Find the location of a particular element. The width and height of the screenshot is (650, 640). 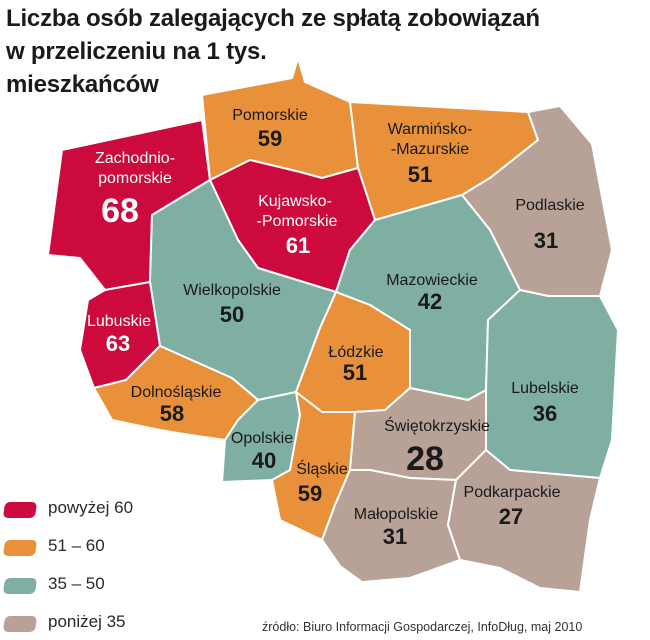

region-name-zachodniopomorskie-1: Zachodnio- is located at coordinates (135, 158).